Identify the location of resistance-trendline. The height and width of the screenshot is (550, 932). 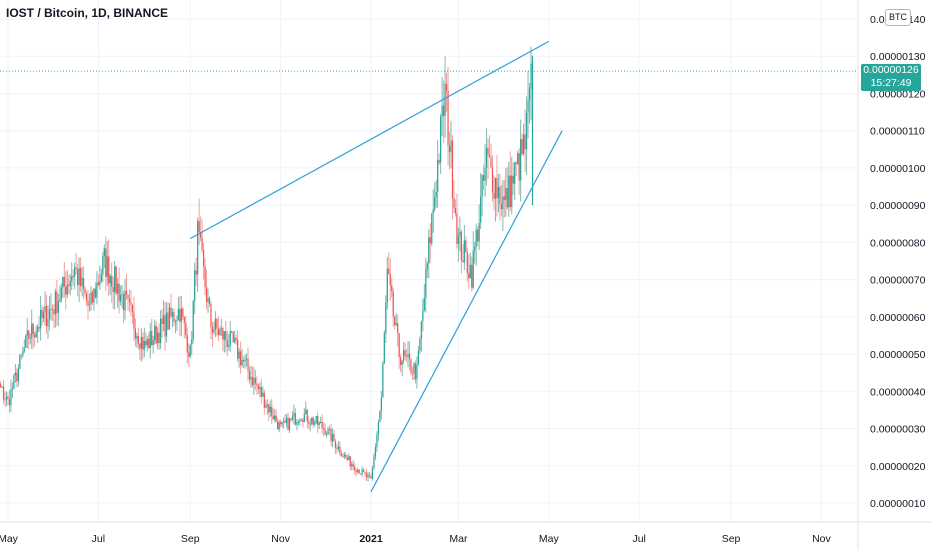
(369, 140).